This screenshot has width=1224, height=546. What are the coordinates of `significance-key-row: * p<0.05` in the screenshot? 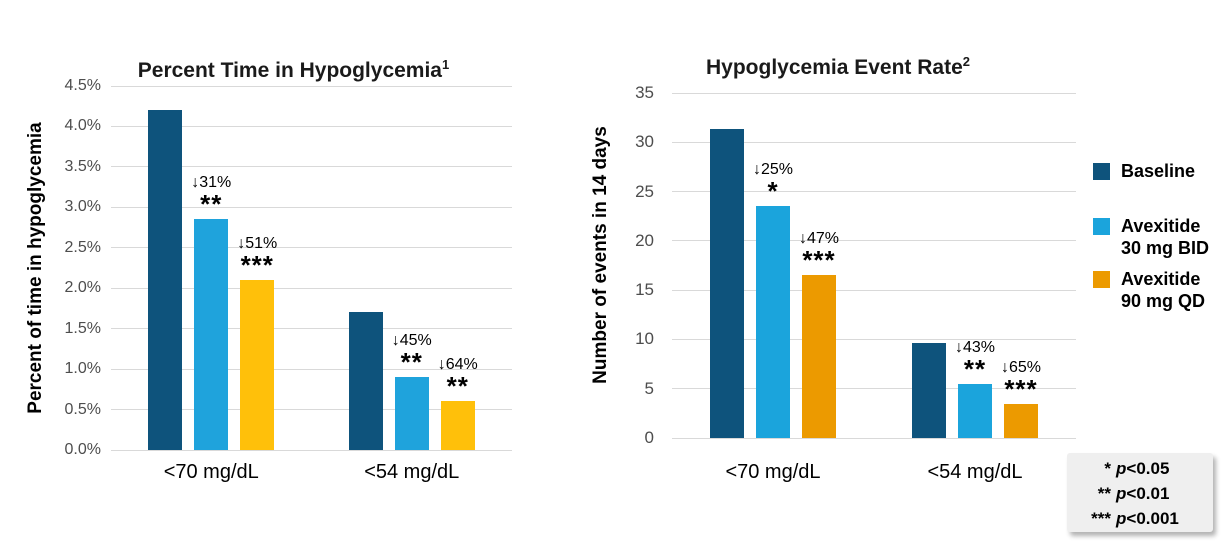 It's located at (1140, 468).